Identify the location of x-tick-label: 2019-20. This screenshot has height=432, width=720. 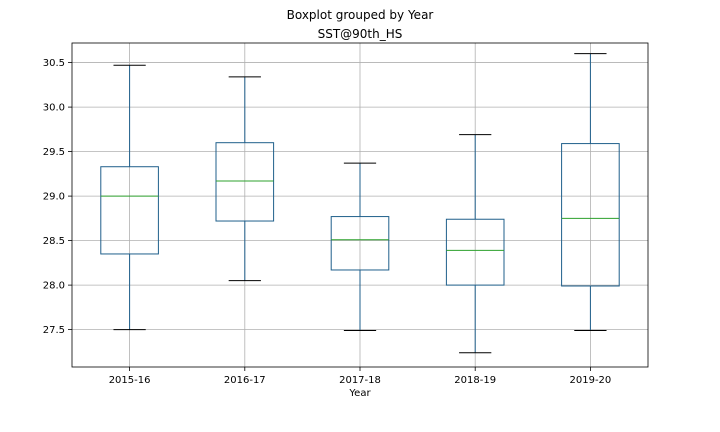
(591, 380).